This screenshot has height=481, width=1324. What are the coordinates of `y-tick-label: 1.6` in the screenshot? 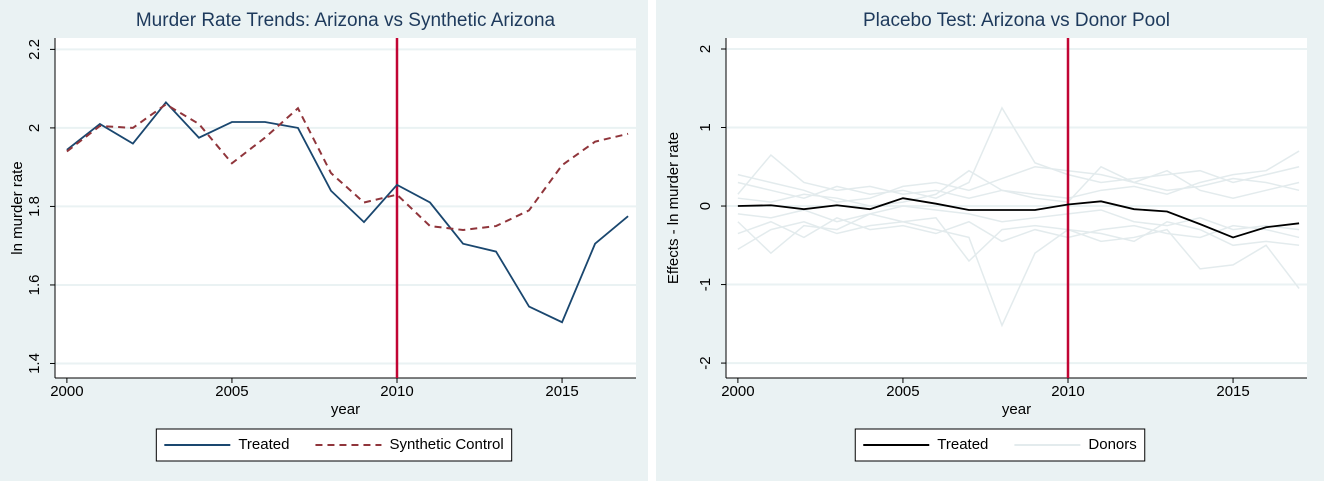 It's located at (34, 285).